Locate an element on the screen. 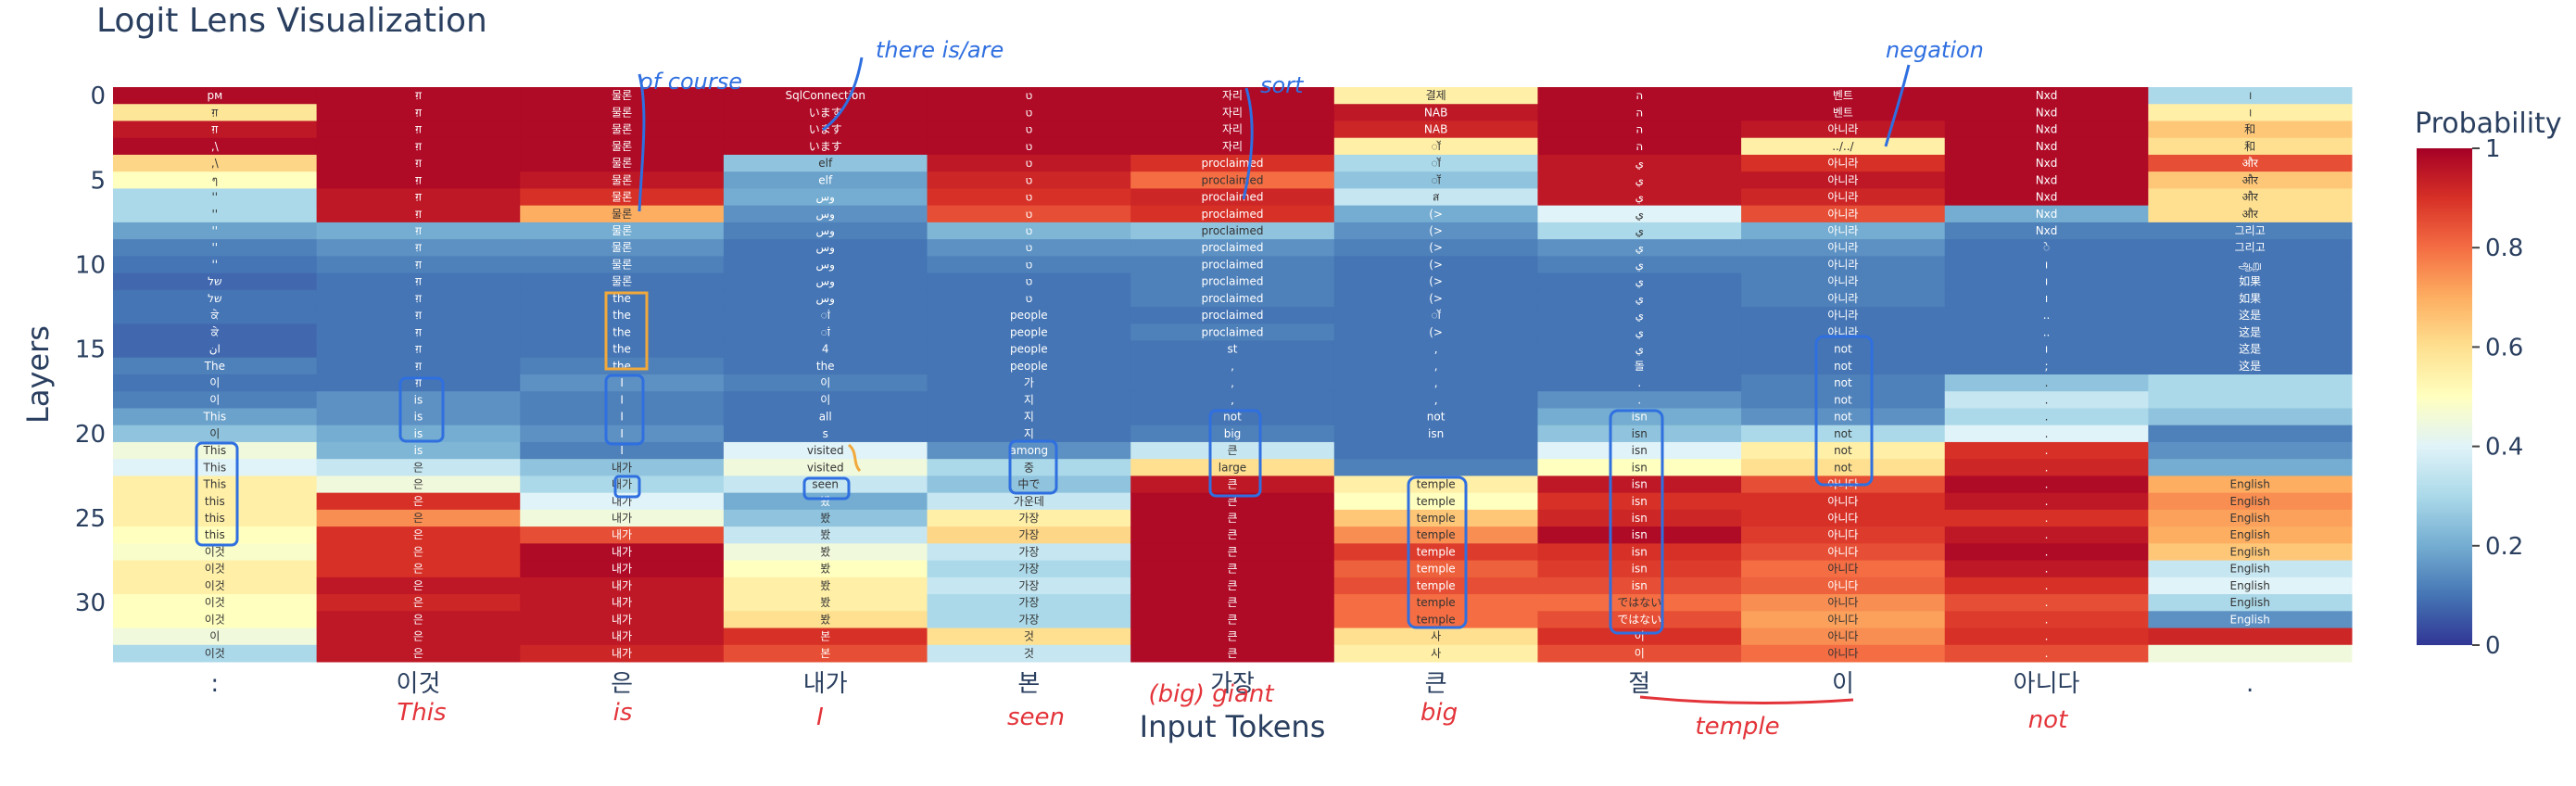 The image size is (2576, 786). cell-label: 가장 is located at coordinates (1028, 552).